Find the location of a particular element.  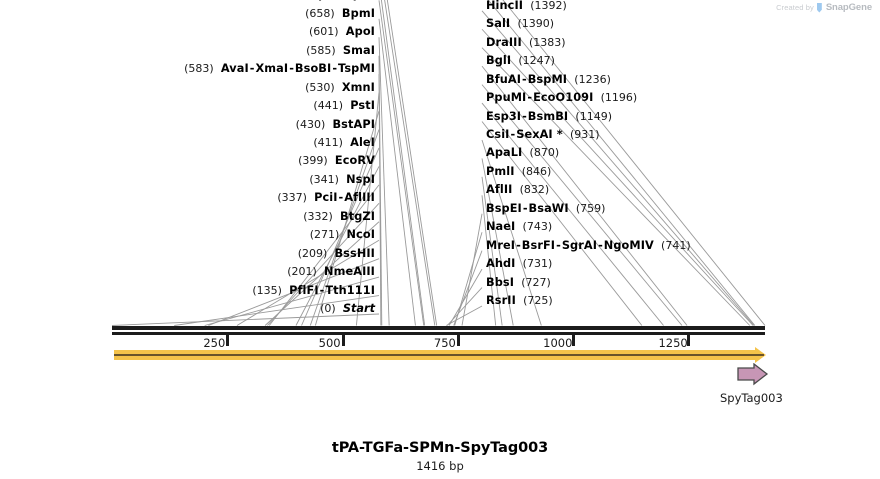

watermark-created-by-text: Created by is located at coordinates (795, 7).